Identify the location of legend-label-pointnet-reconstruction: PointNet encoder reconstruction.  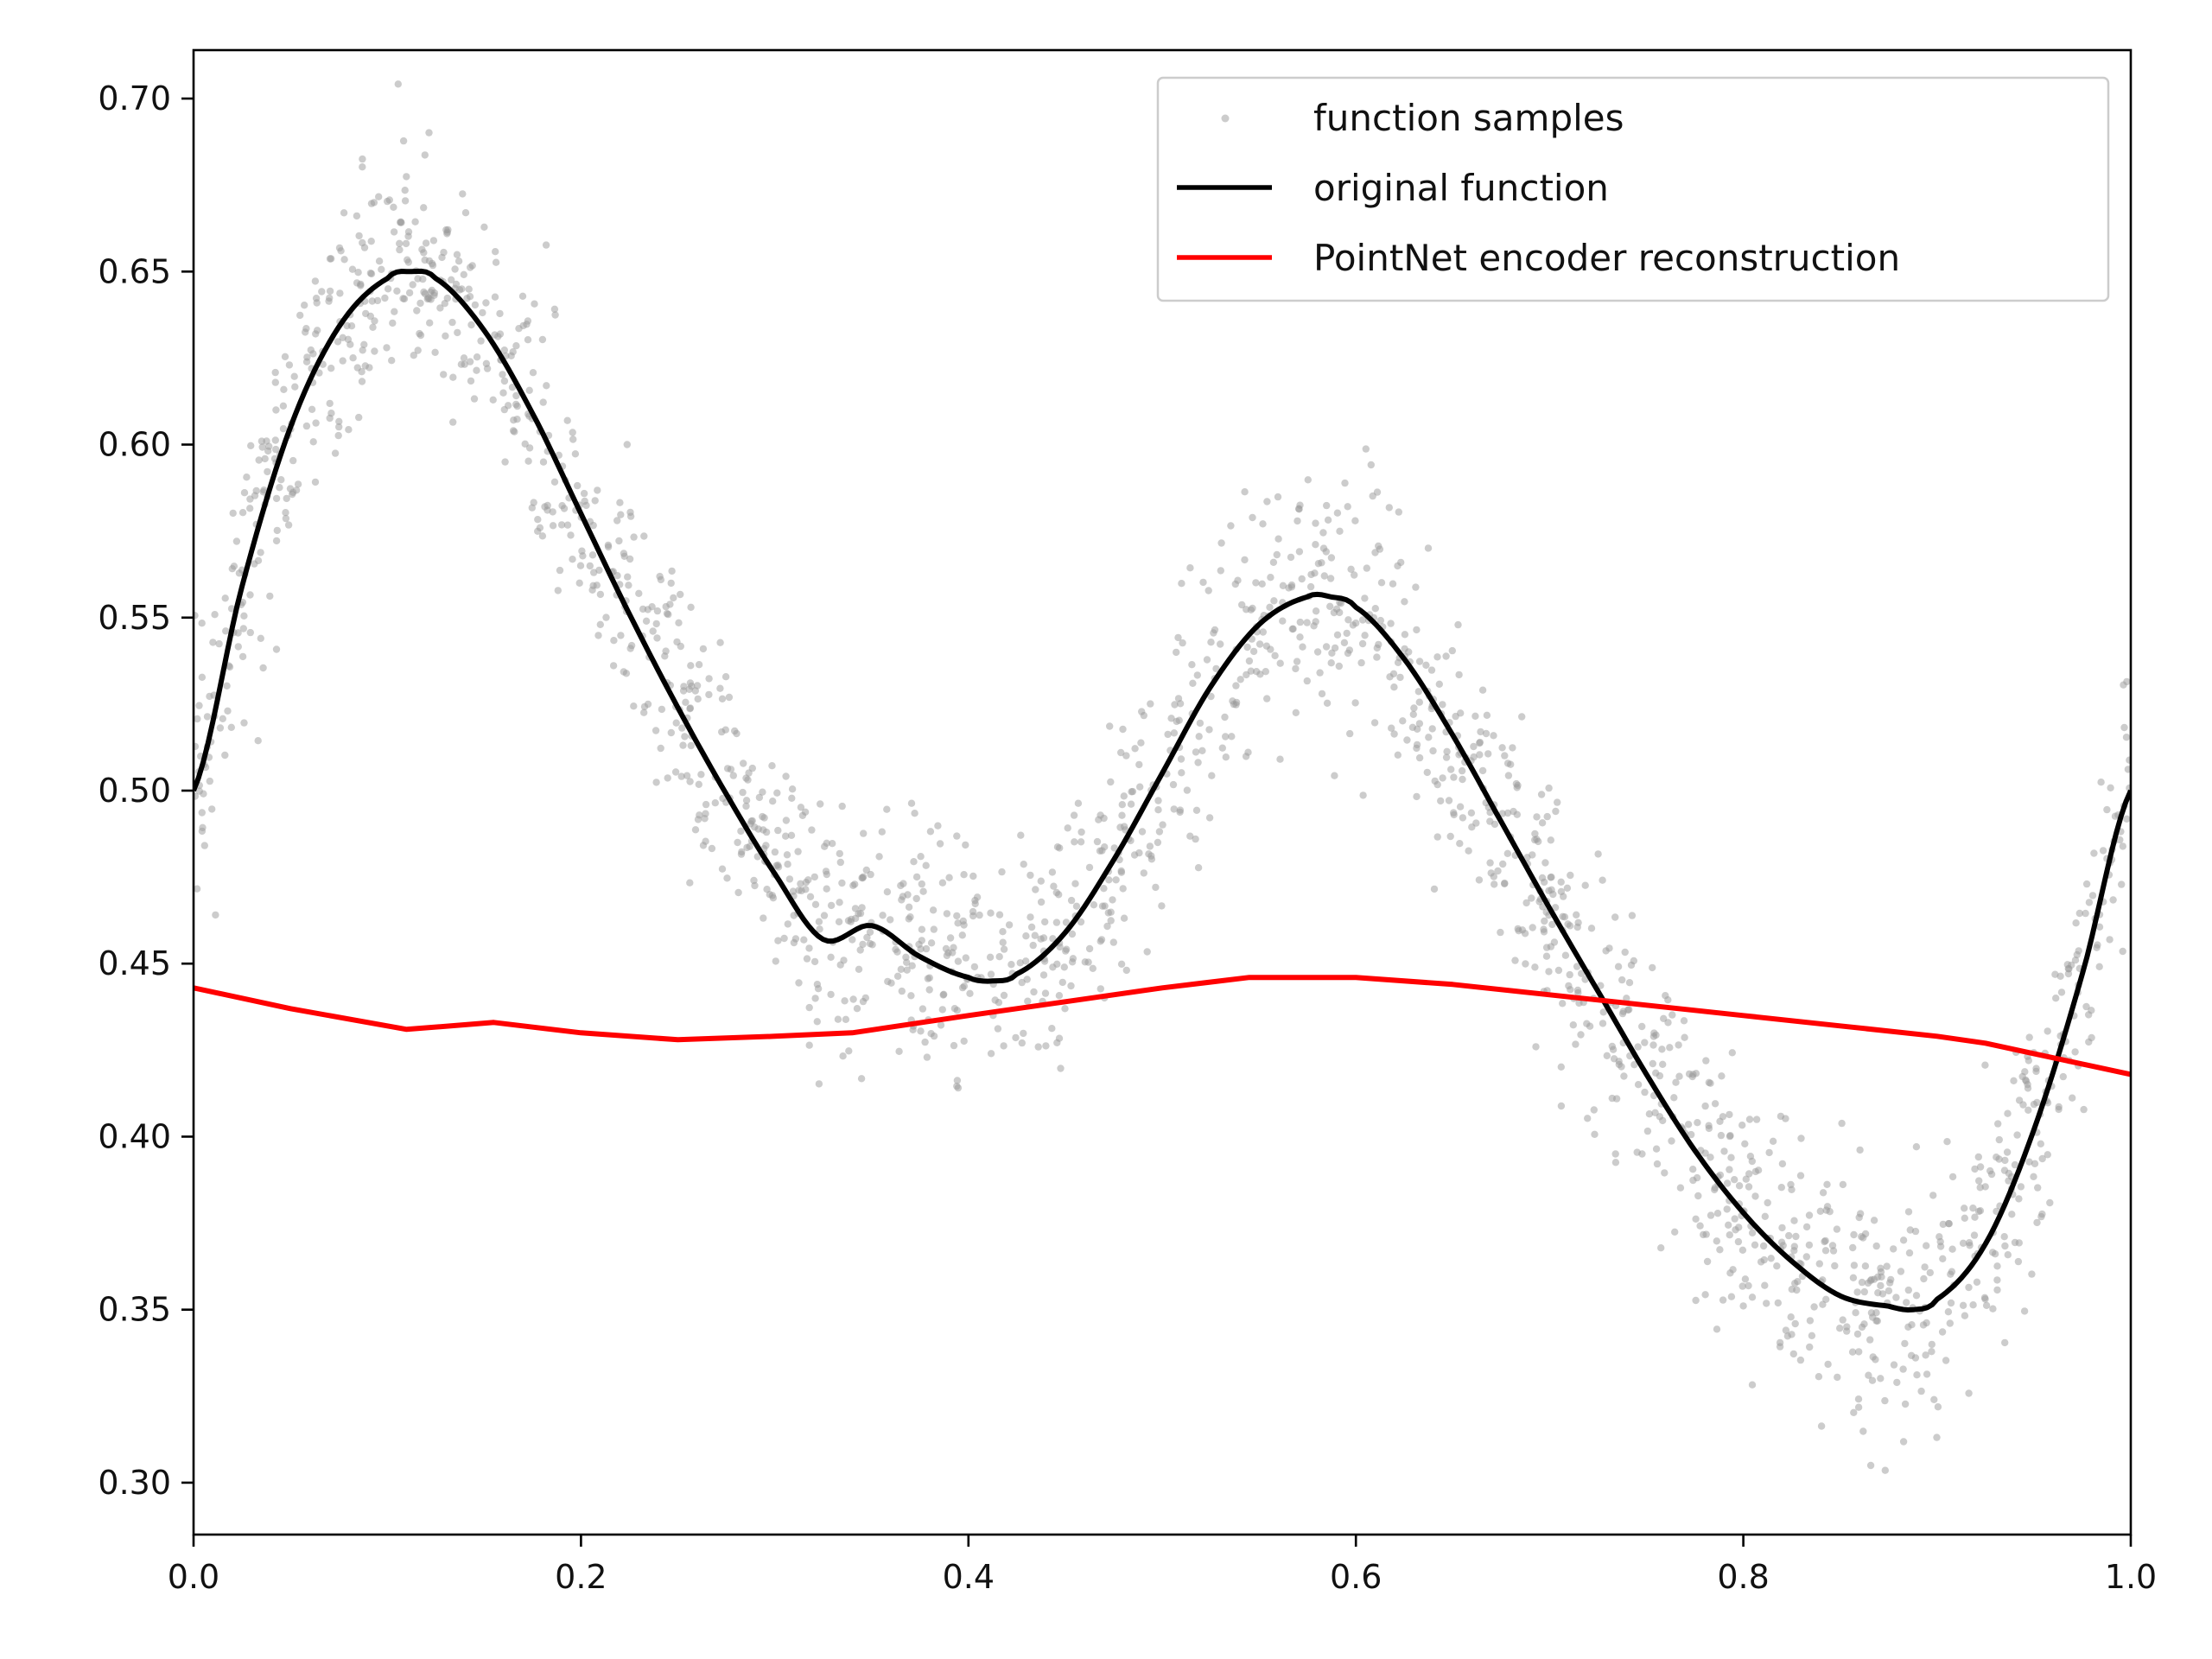
(1606, 258).